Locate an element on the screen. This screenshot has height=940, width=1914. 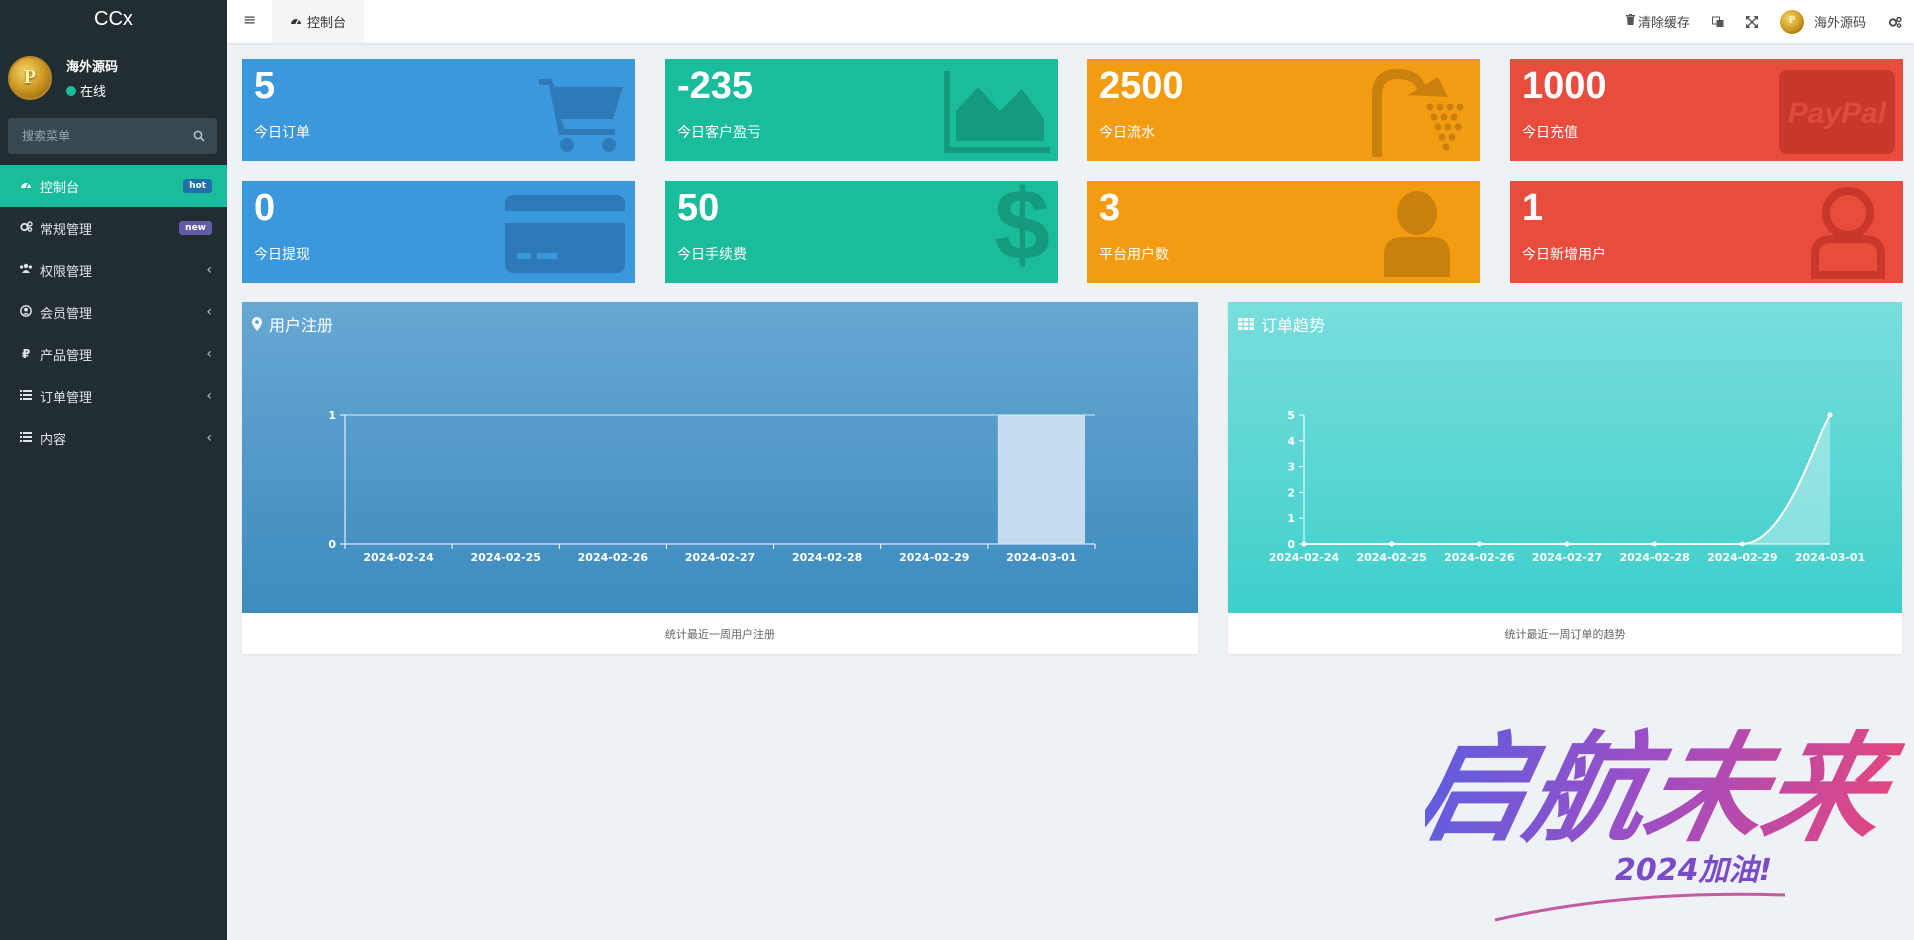
y-tick-label: 0 is located at coordinates (332, 544).